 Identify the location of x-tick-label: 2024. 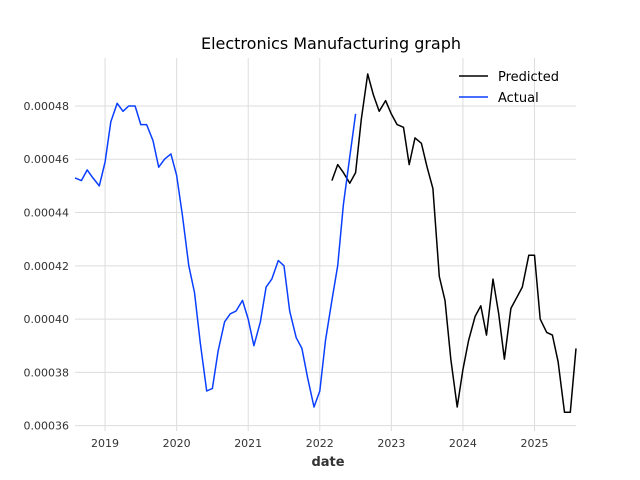
(463, 443).